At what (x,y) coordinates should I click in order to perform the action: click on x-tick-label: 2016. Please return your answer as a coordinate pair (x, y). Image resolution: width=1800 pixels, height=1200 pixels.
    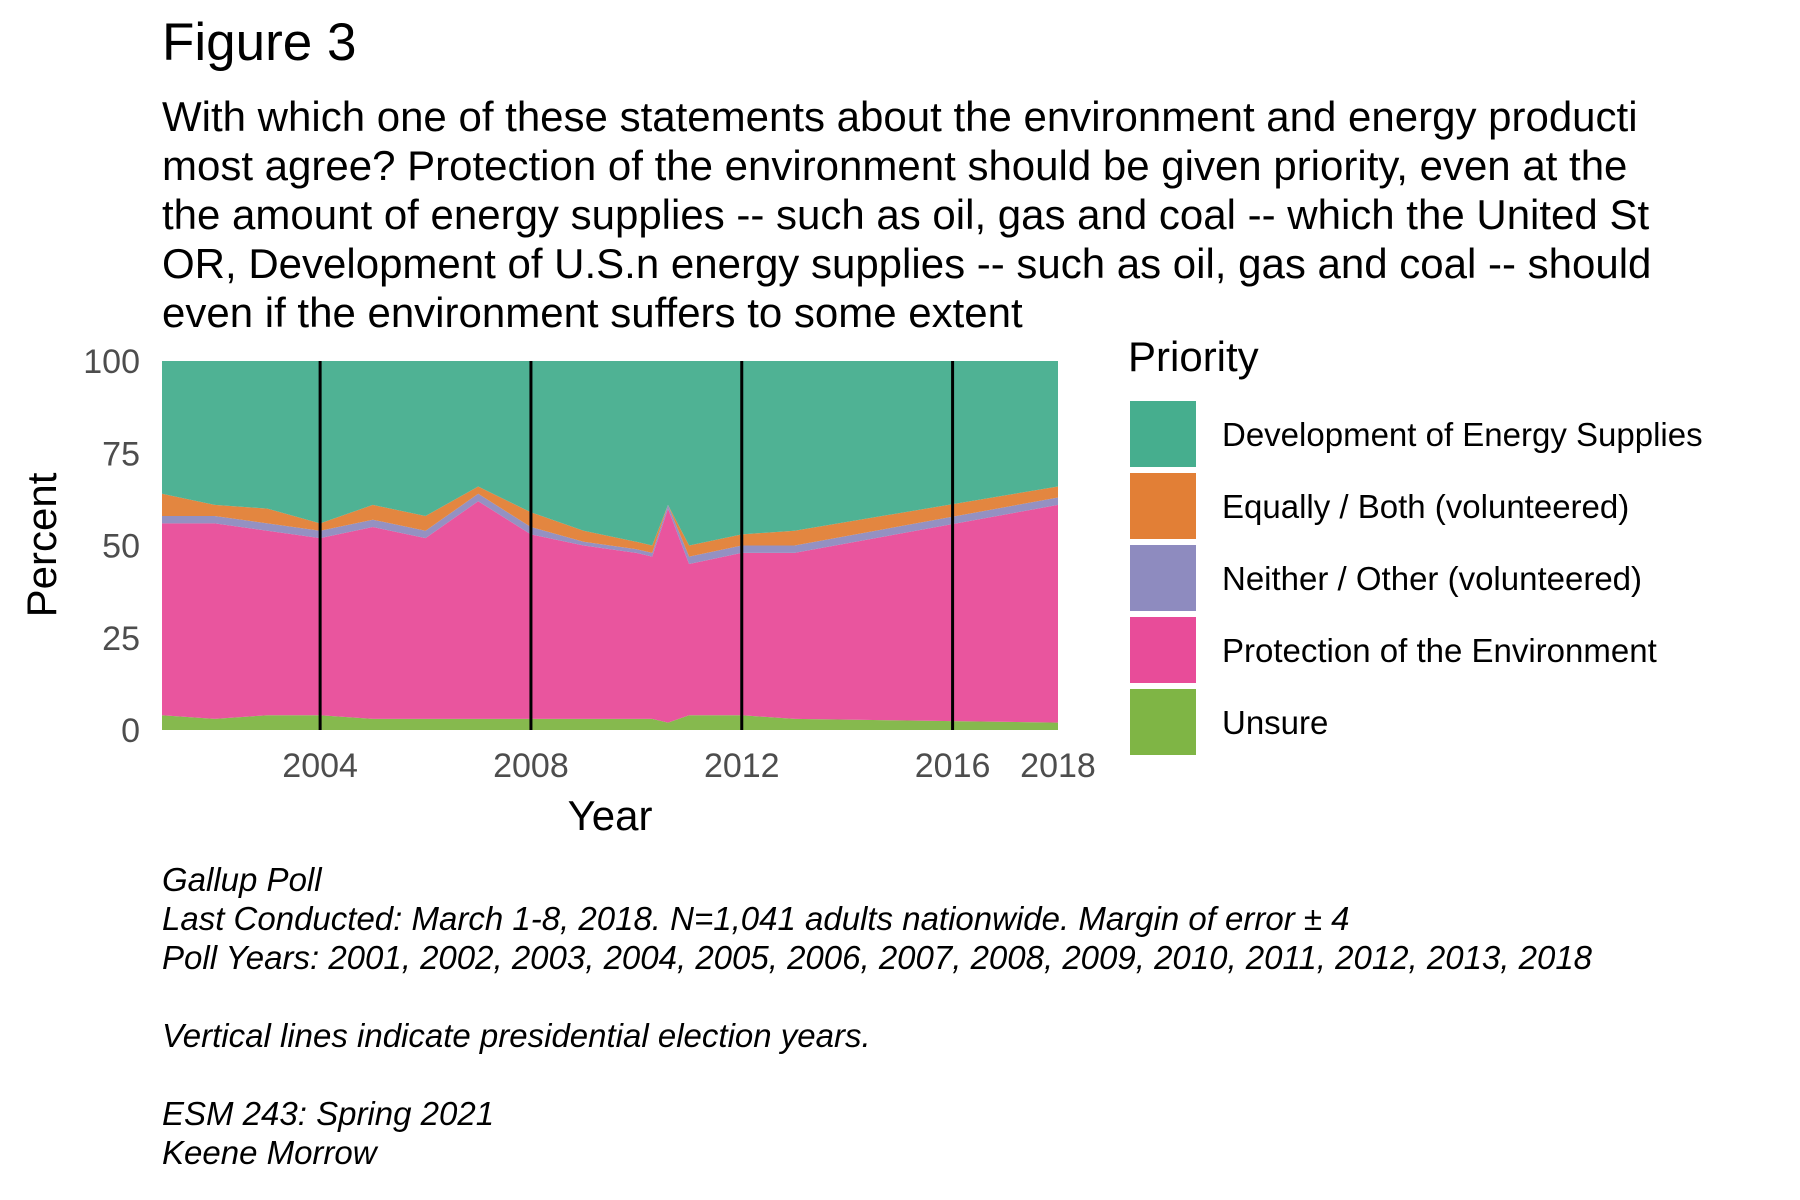
    Looking at the image, I should click on (953, 766).